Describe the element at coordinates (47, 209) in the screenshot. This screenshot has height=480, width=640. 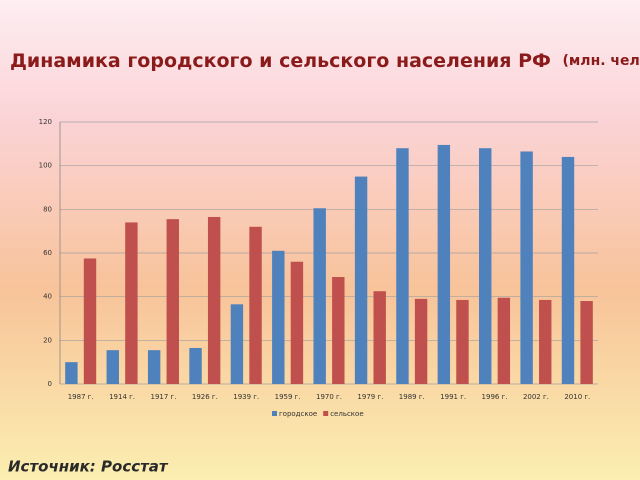
I see `y-tick-label: 80` at that location.